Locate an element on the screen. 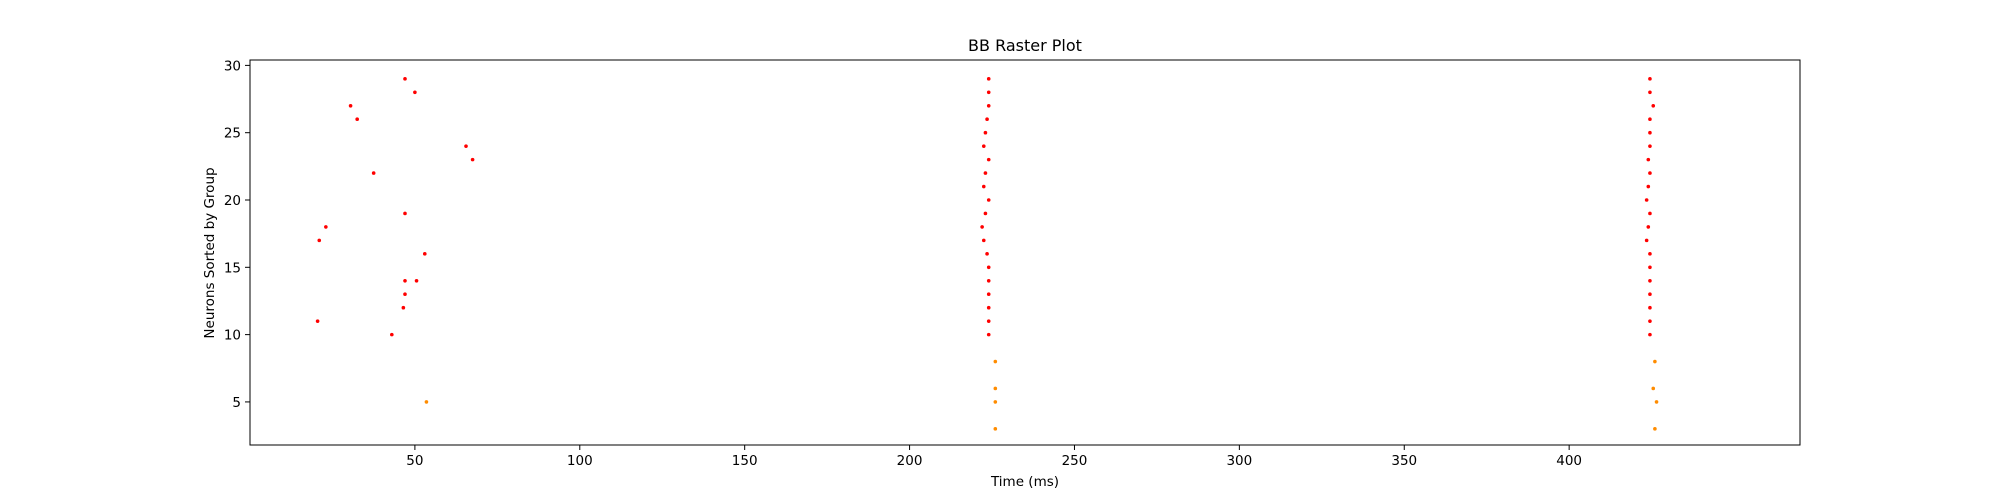 The image size is (2000, 500). x-tick-label: 150 is located at coordinates (745, 461).